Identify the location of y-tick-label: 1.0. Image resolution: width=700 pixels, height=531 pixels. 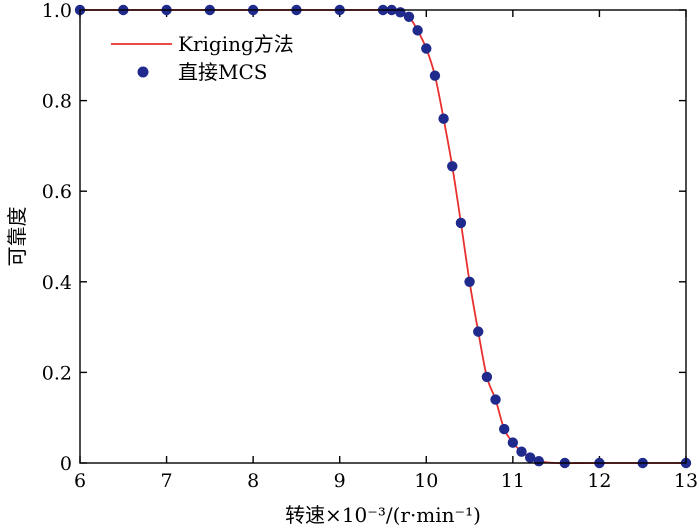
(57, 11).